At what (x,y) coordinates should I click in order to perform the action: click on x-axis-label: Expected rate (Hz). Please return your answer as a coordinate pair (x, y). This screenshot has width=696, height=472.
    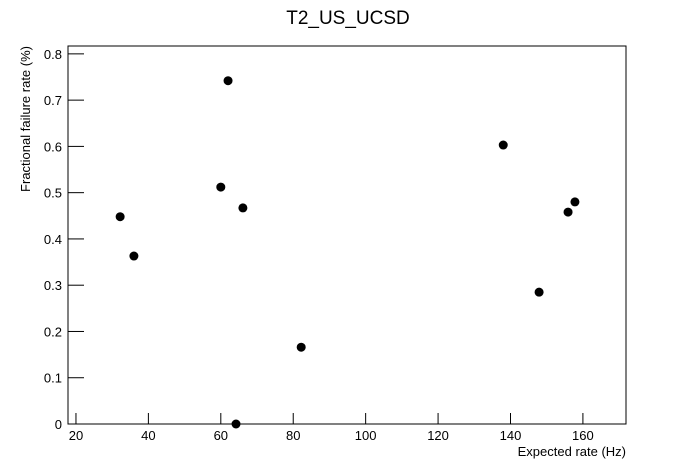
    Looking at the image, I should click on (572, 451).